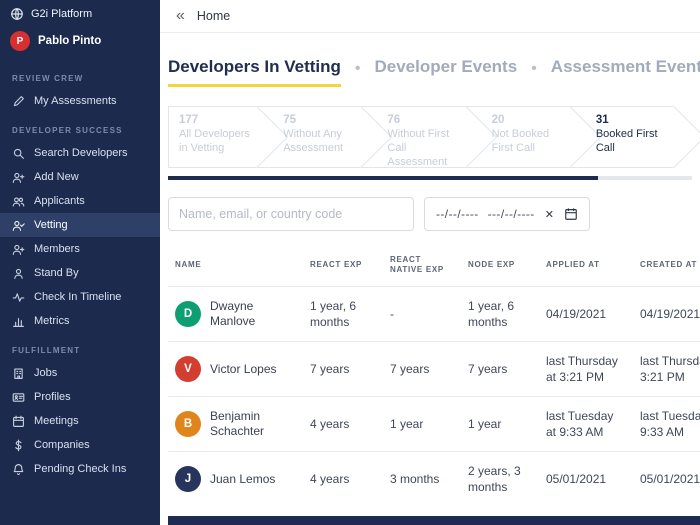  What do you see at coordinates (18, 177) in the screenshot?
I see `person-add-icon` at bounding box center [18, 177].